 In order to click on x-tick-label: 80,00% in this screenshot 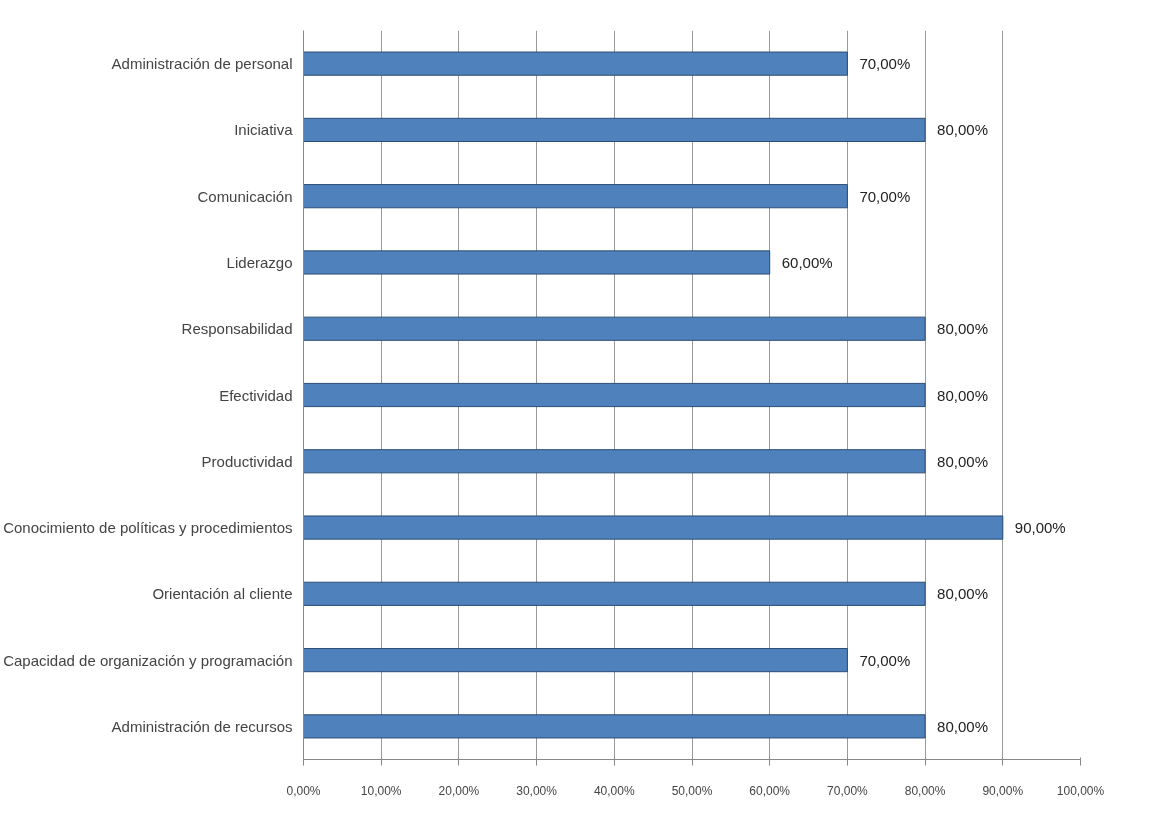, I will do `click(925, 790)`.